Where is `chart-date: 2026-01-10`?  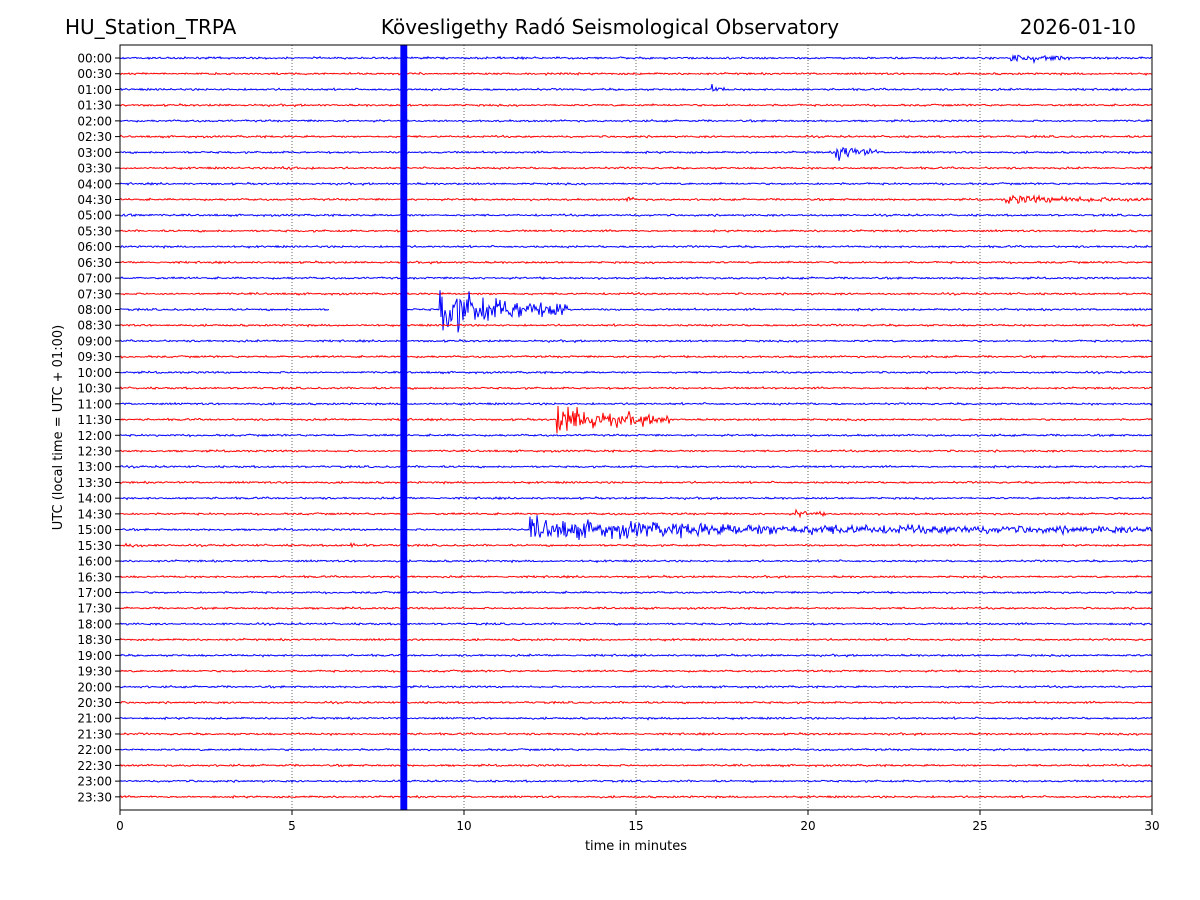
chart-date: 2026-01-10 is located at coordinates (1077, 27).